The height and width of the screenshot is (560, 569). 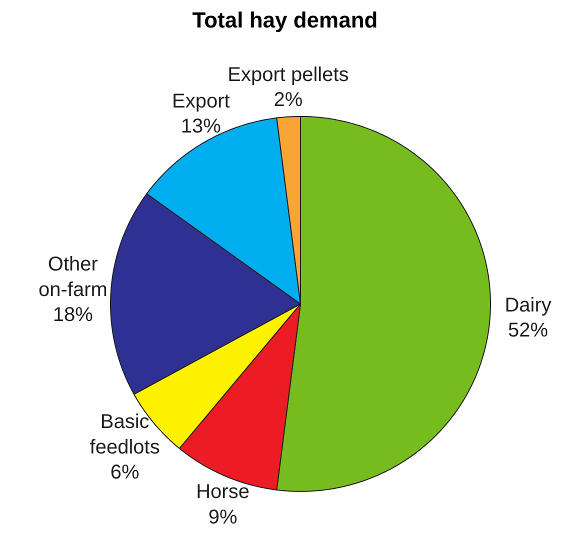 I want to click on data-label: 6%, so click(x=125, y=473).